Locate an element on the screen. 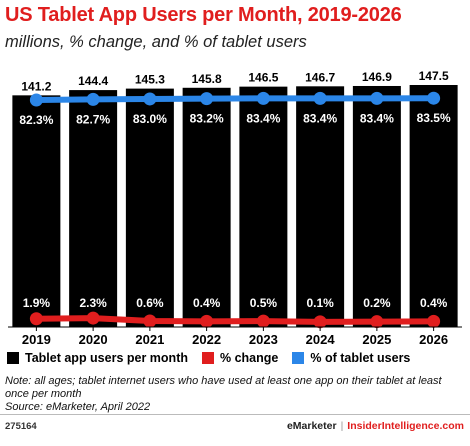 The image size is (470, 446). footer-brand: eMarketer | InsiderIntelligence.com is located at coordinates (375, 426).